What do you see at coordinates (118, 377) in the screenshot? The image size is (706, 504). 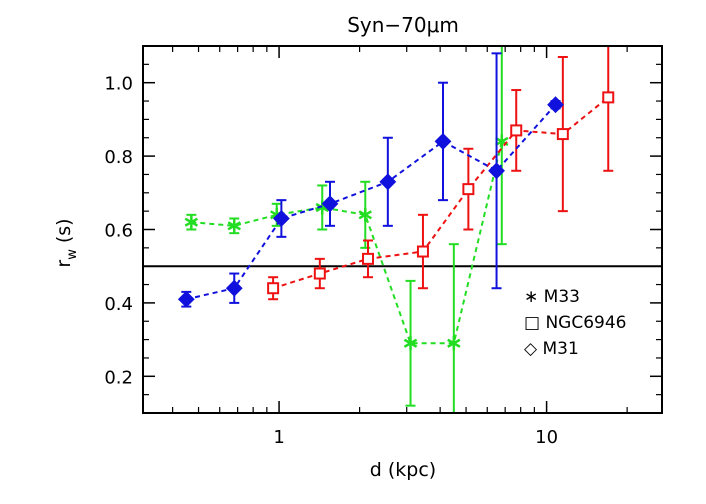 I see `y-tick-label: 0.2` at bounding box center [118, 377].